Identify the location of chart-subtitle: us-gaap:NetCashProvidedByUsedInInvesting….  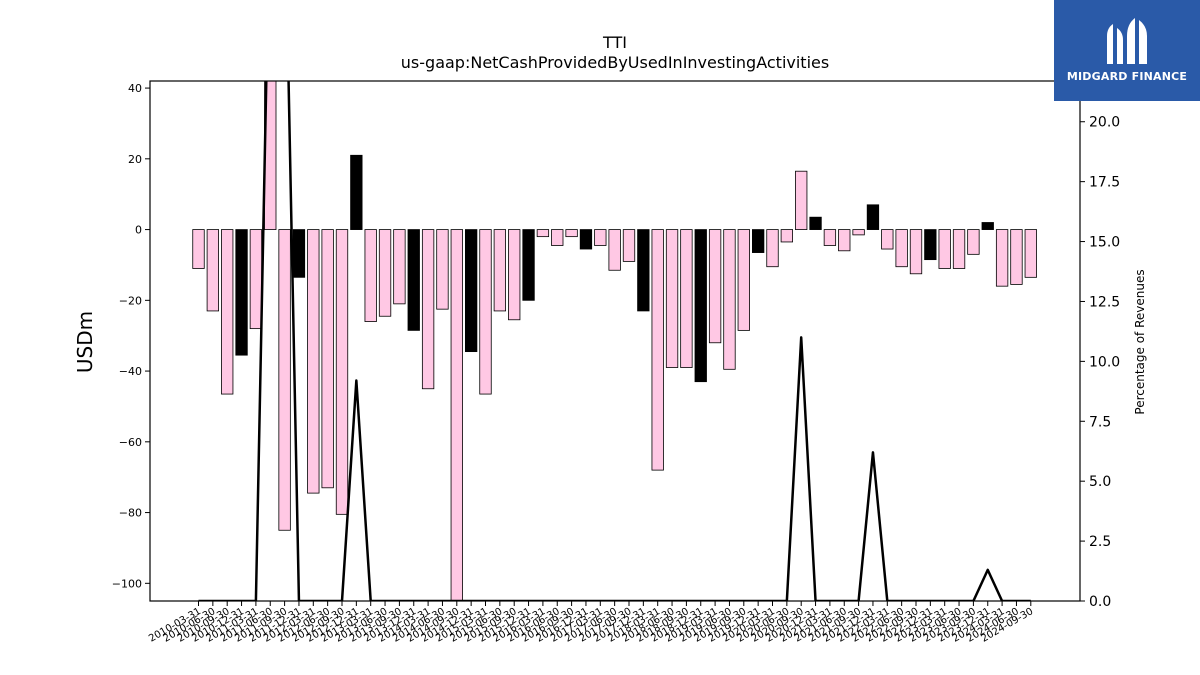
(615, 62).